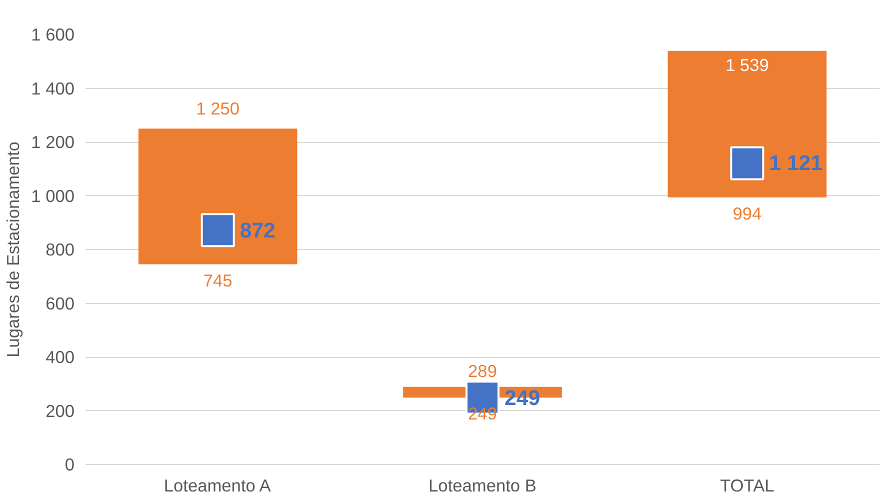  Describe the element at coordinates (218, 108) in the screenshot. I see `annotation: 1 250` at that location.